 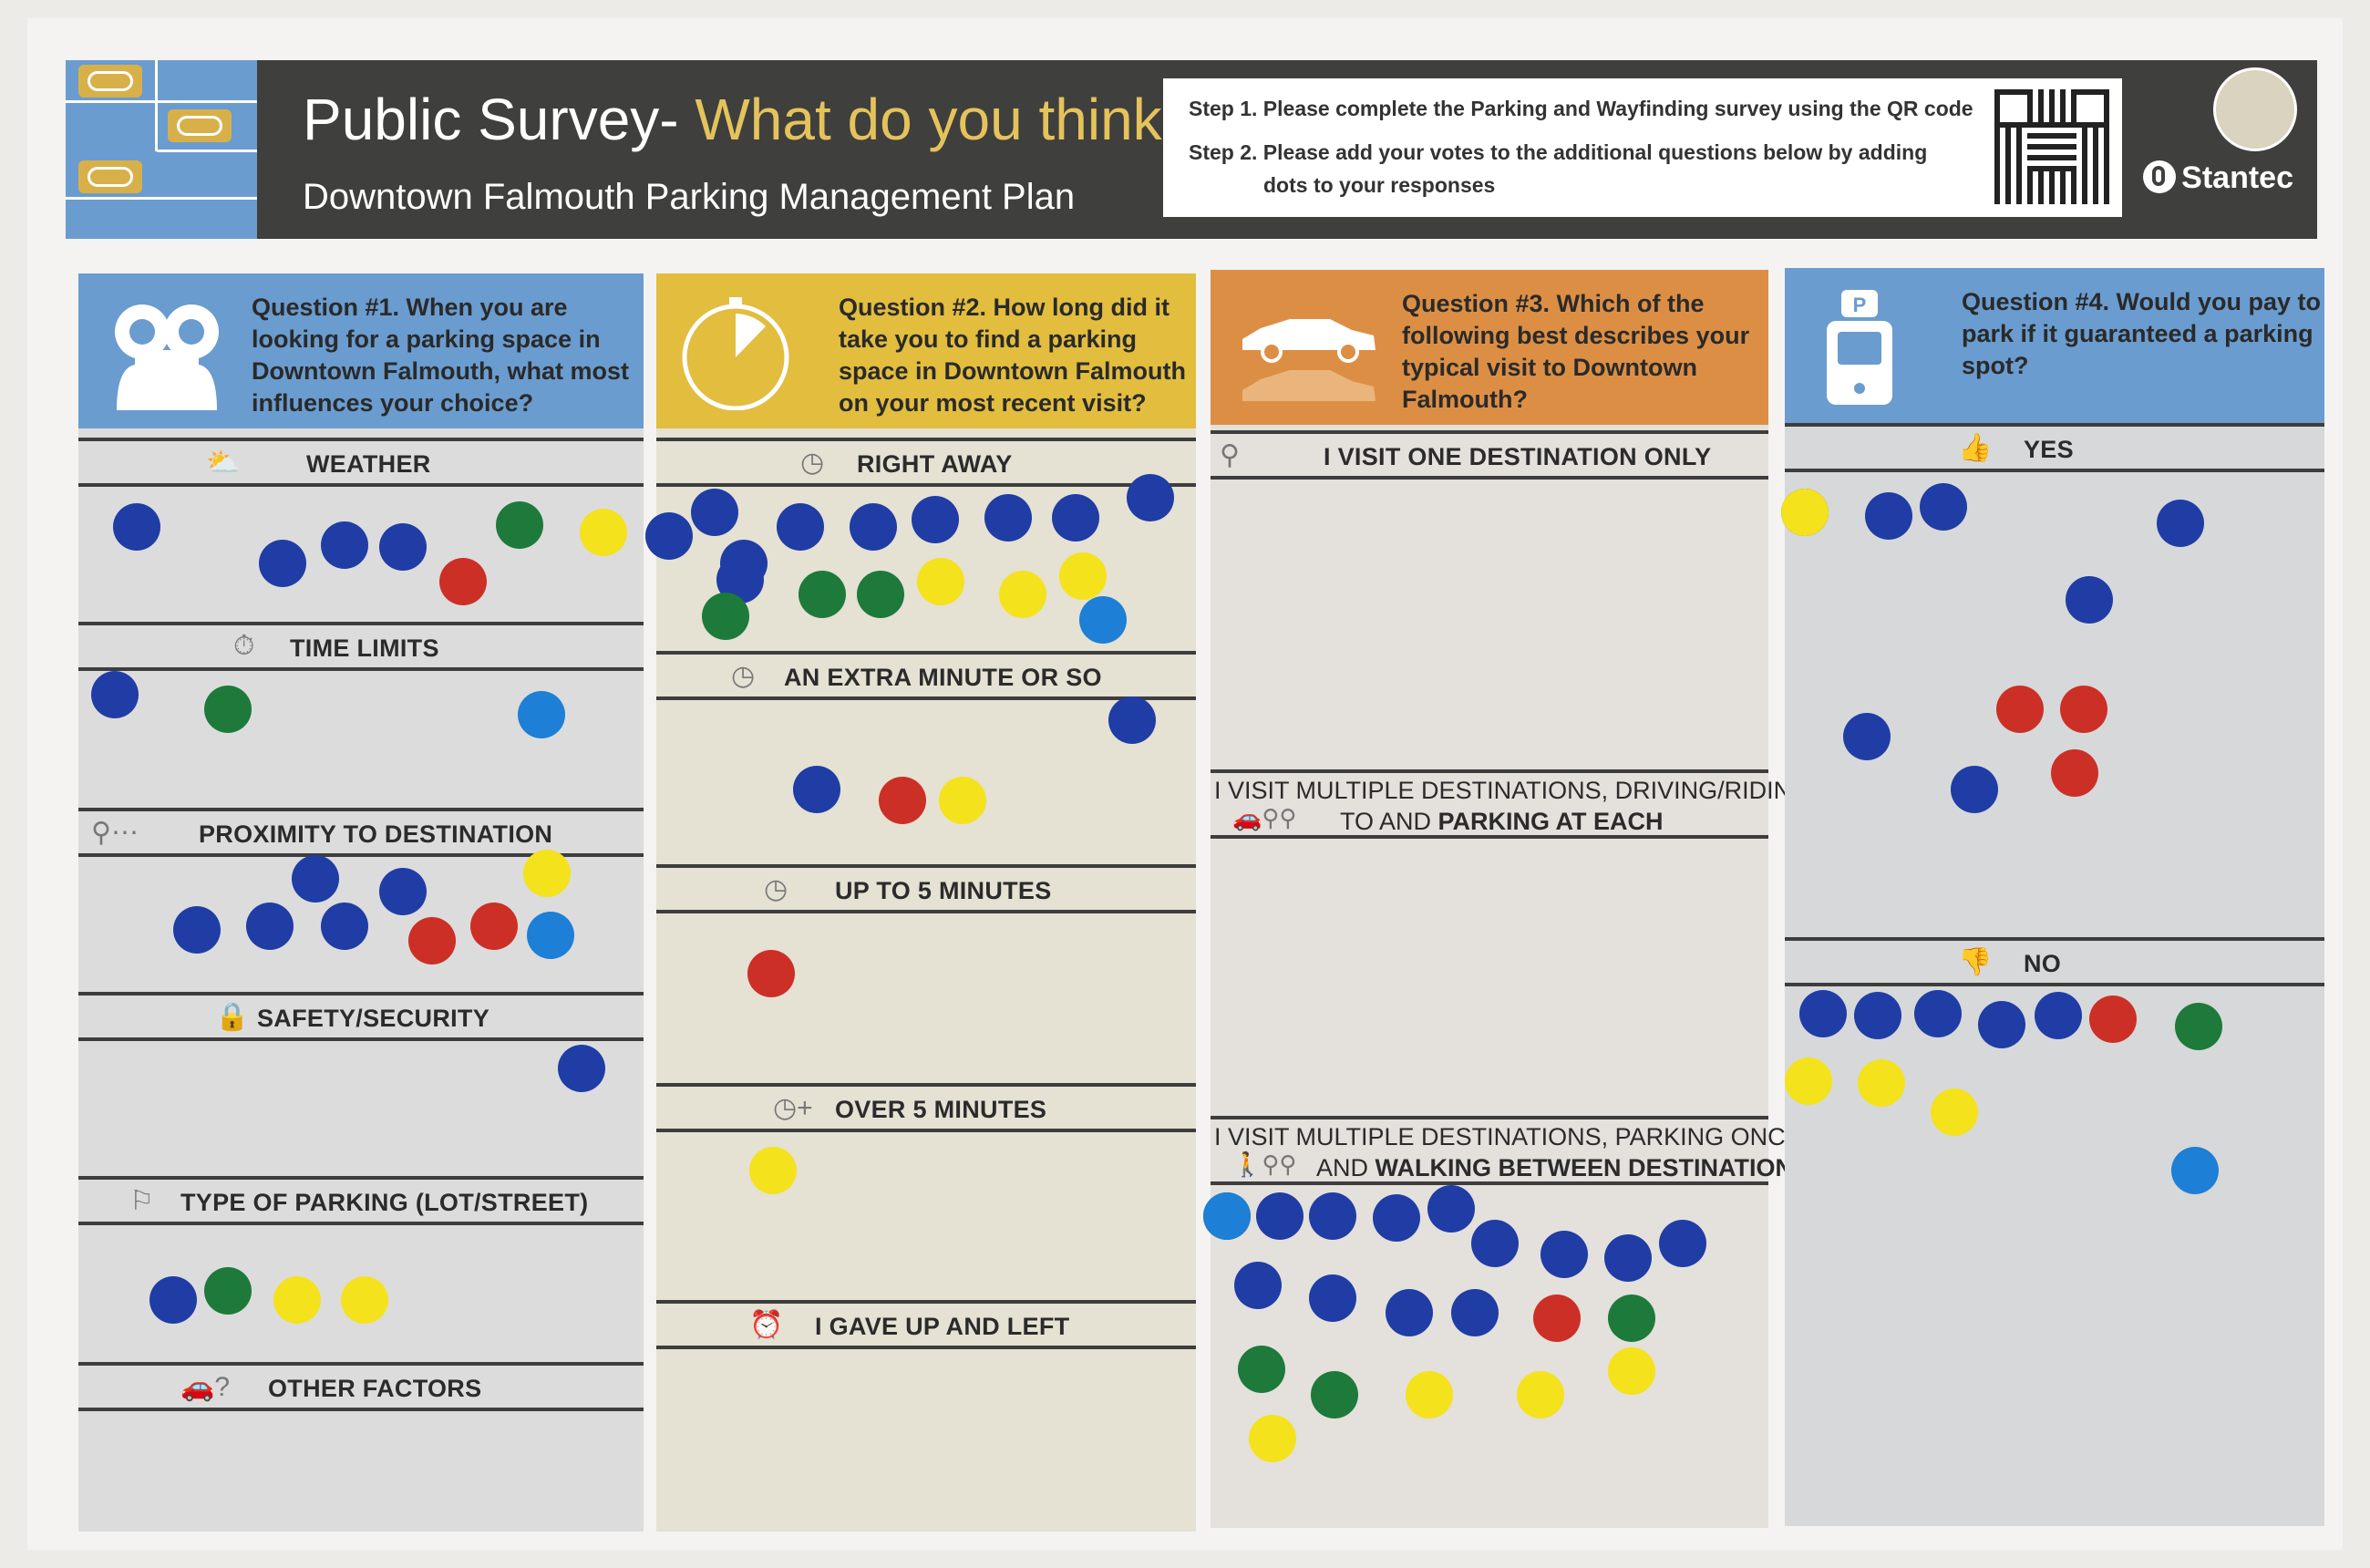 I want to click on title-main: Public Survey-, so click(x=491, y=119).